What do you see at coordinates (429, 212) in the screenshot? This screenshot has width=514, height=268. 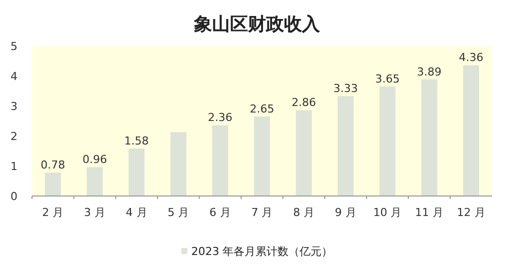 I see `x-tick-label: 11 月` at bounding box center [429, 212].